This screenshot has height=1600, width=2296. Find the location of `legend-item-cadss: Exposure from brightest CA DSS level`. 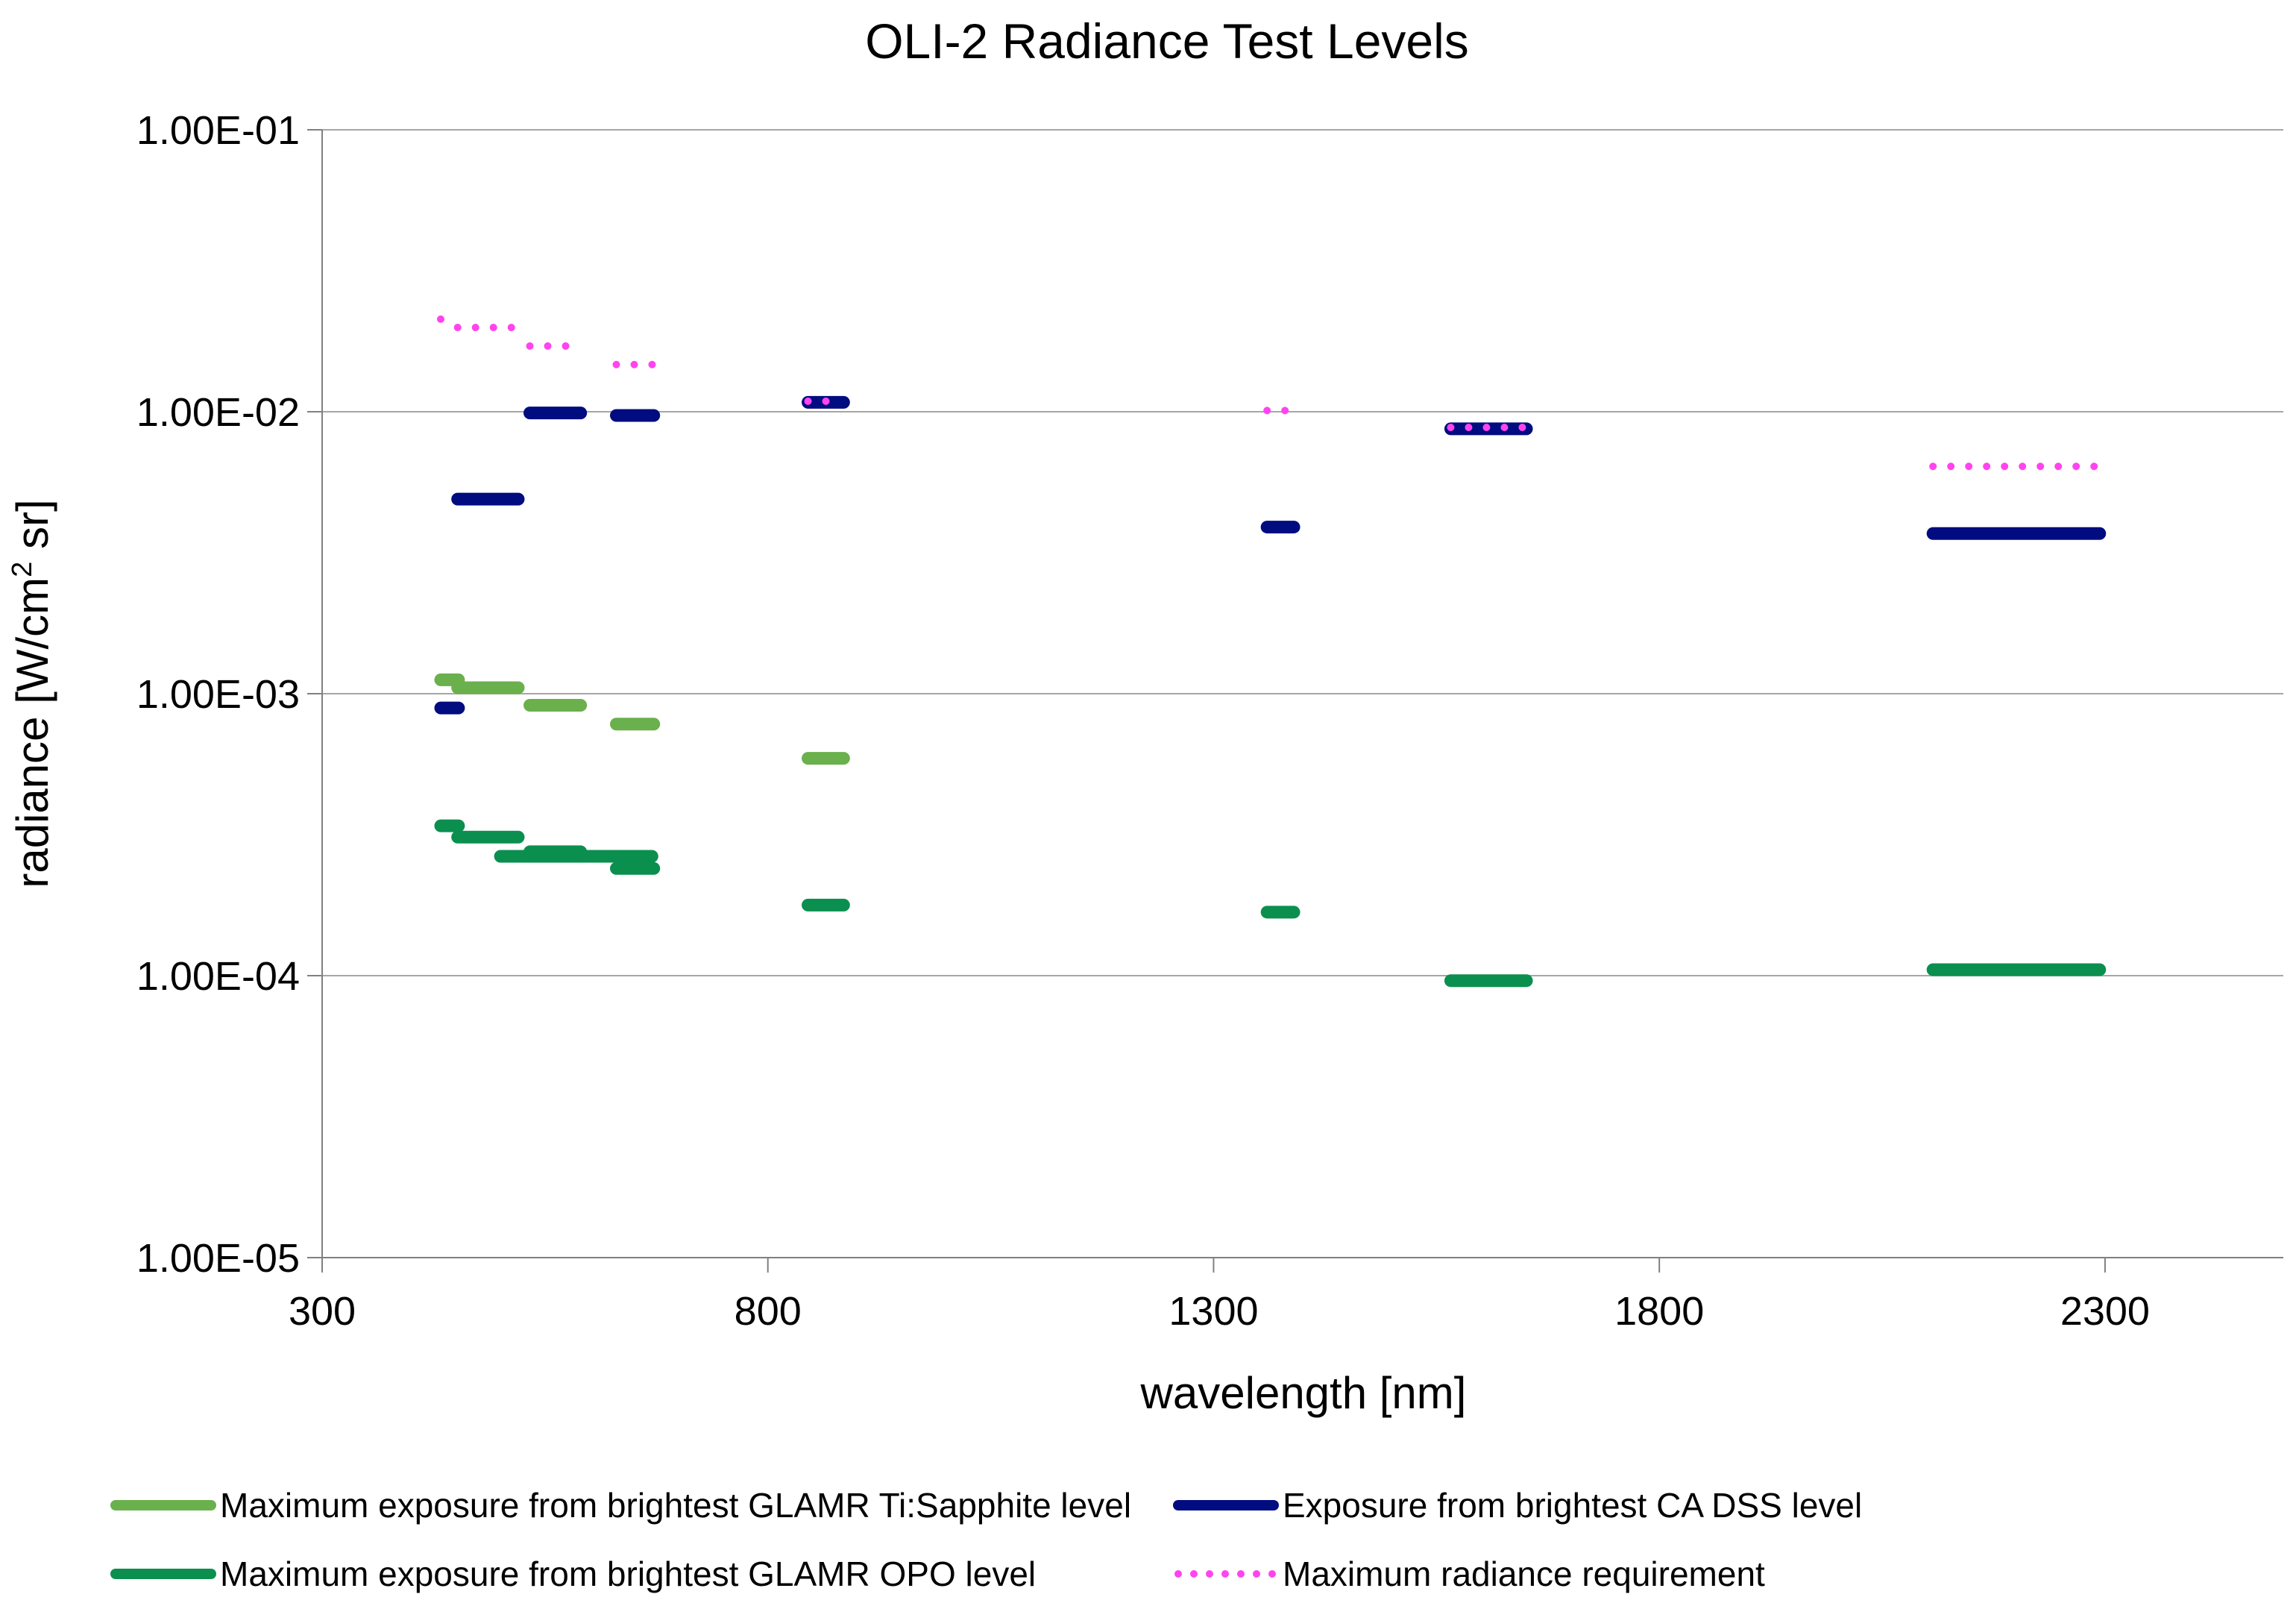

legend-item-cadss: Exposure from brightest CA DSS level is located at coordinates (1517, 1505).